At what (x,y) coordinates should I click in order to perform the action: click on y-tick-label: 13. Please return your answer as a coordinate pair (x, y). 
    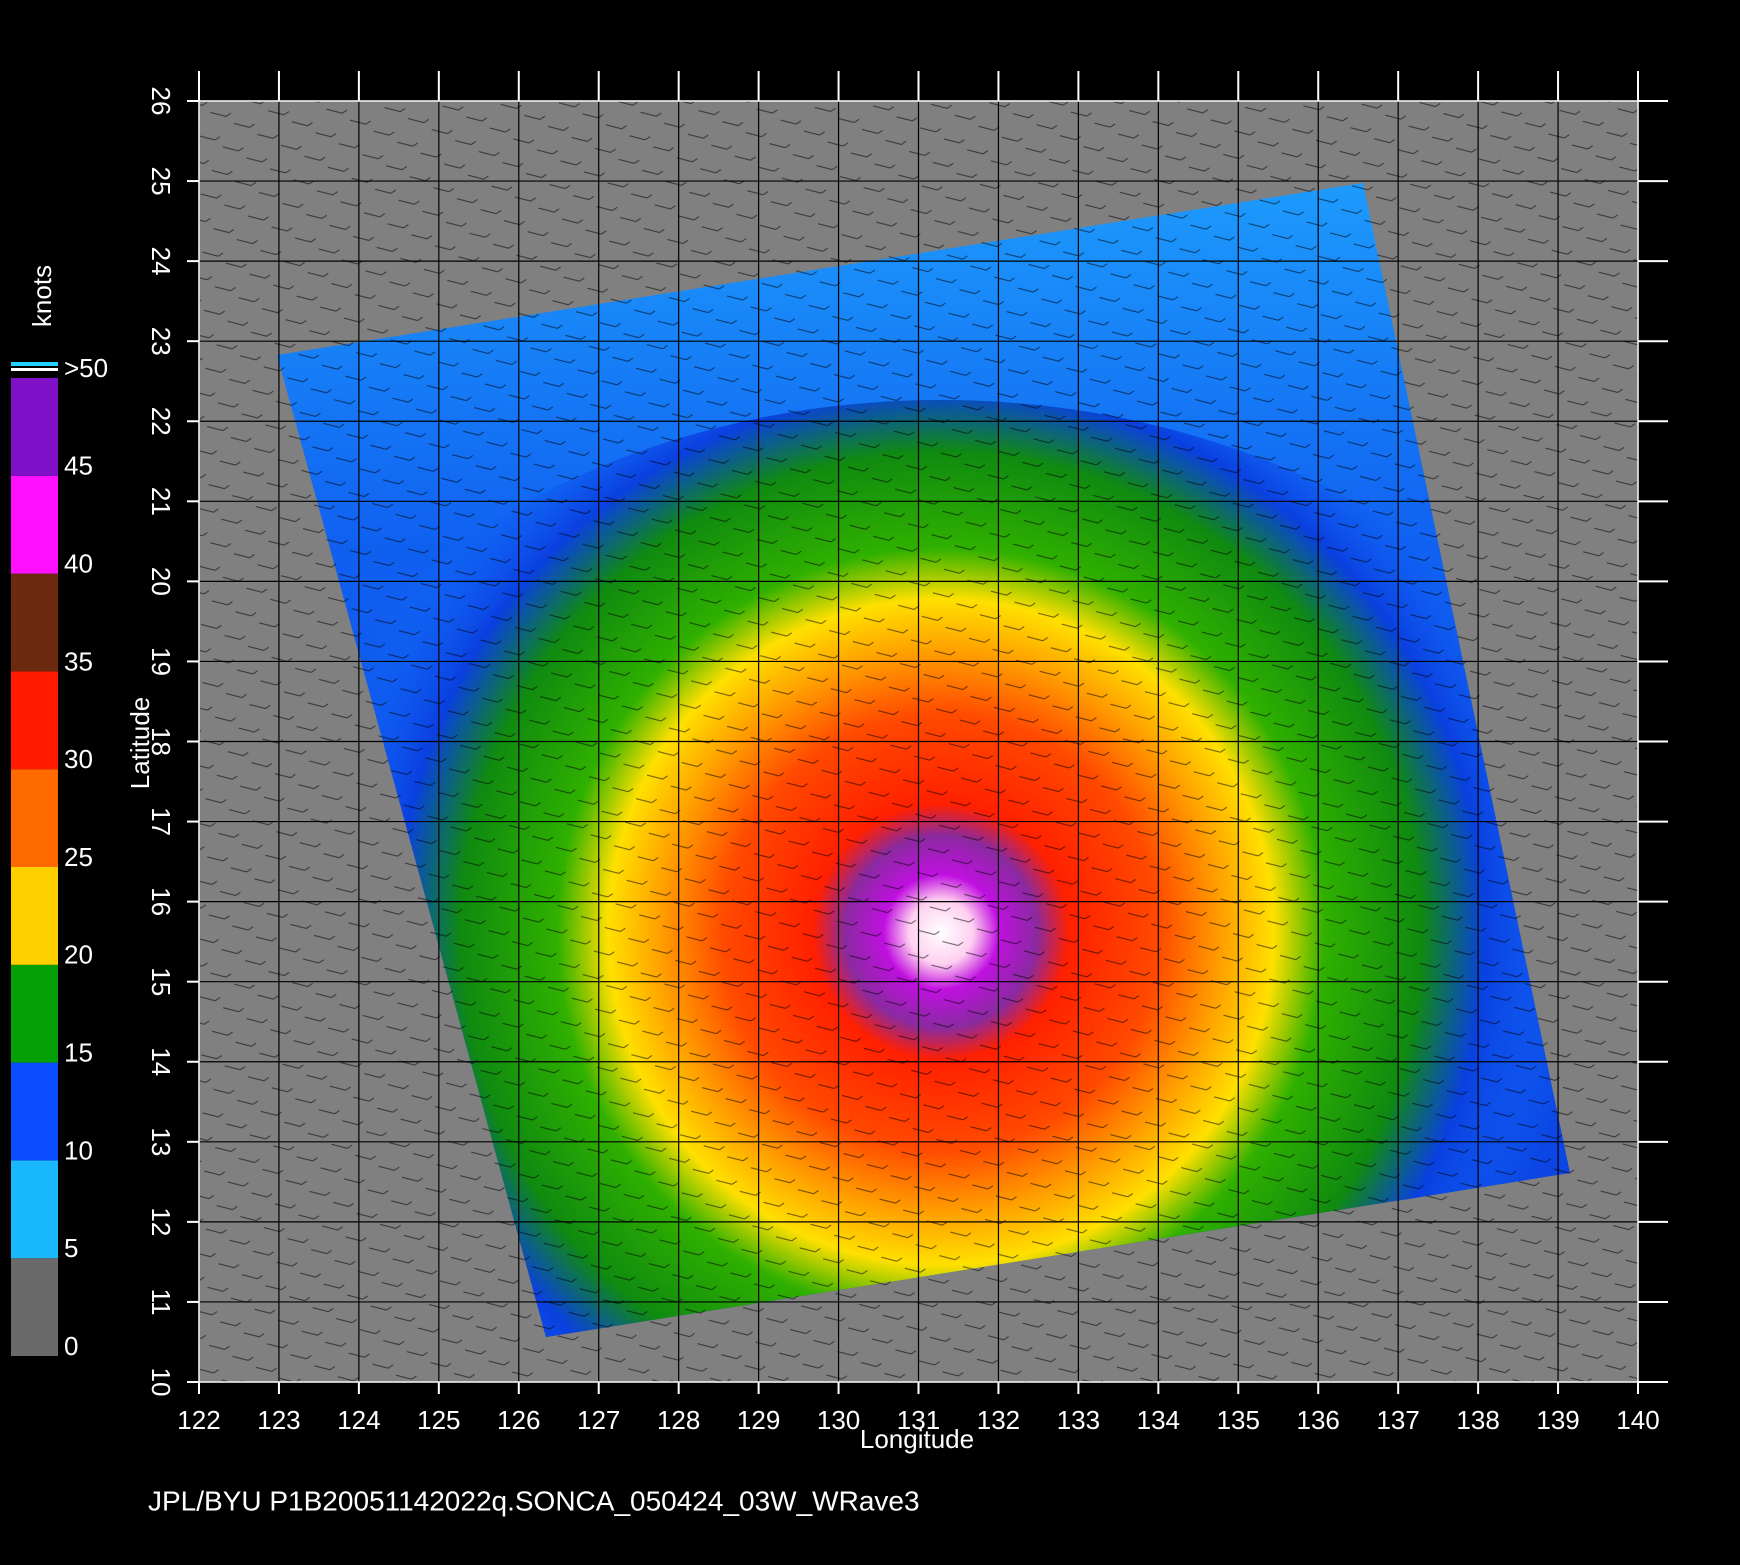
    Looking at the image, I should click on (161, 1141).